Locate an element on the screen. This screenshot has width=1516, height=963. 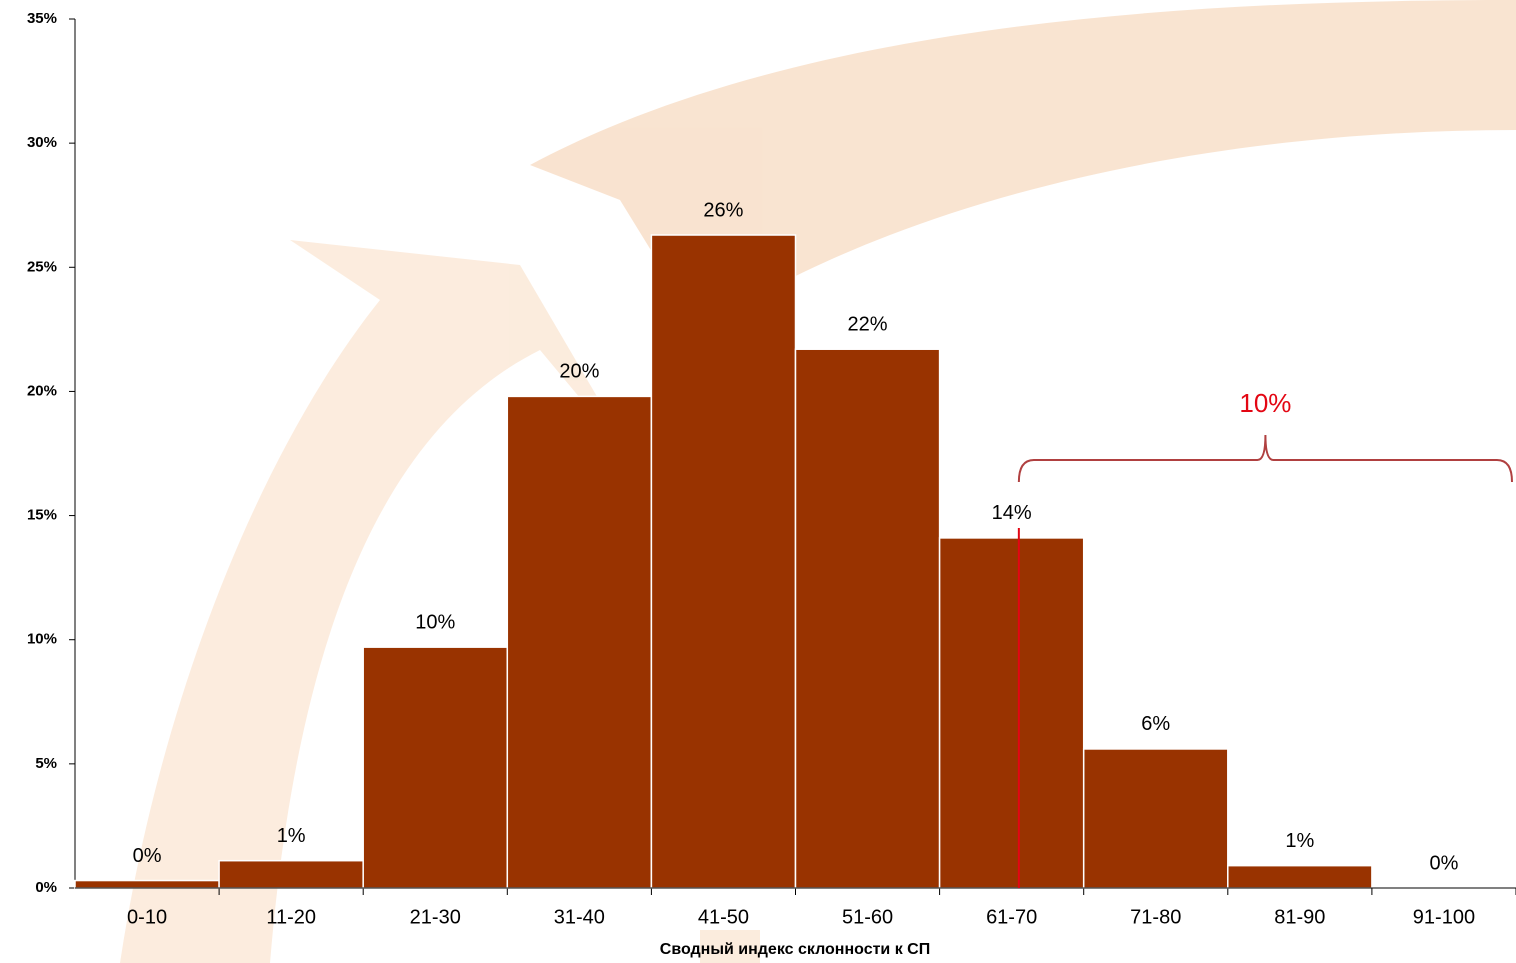
y-tick-label: 35% is located at coordinates (42, 18).